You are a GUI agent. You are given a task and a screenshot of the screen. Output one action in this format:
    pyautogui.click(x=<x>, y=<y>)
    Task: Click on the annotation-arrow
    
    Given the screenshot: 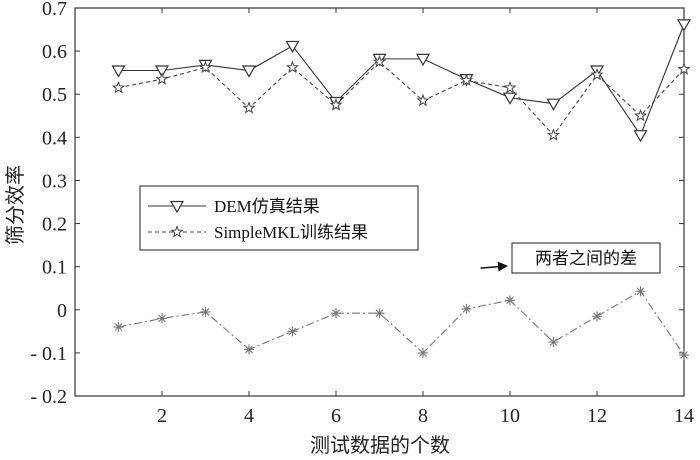 What is the action you would take?
    pyautogui.click(x=494, y=266)
    